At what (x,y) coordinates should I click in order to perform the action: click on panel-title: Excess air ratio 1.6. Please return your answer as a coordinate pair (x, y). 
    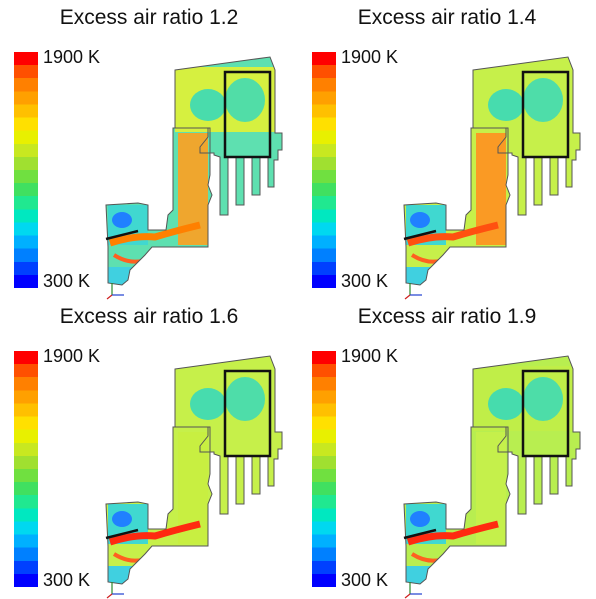
    Looking at the image, I should click on (149, 316).